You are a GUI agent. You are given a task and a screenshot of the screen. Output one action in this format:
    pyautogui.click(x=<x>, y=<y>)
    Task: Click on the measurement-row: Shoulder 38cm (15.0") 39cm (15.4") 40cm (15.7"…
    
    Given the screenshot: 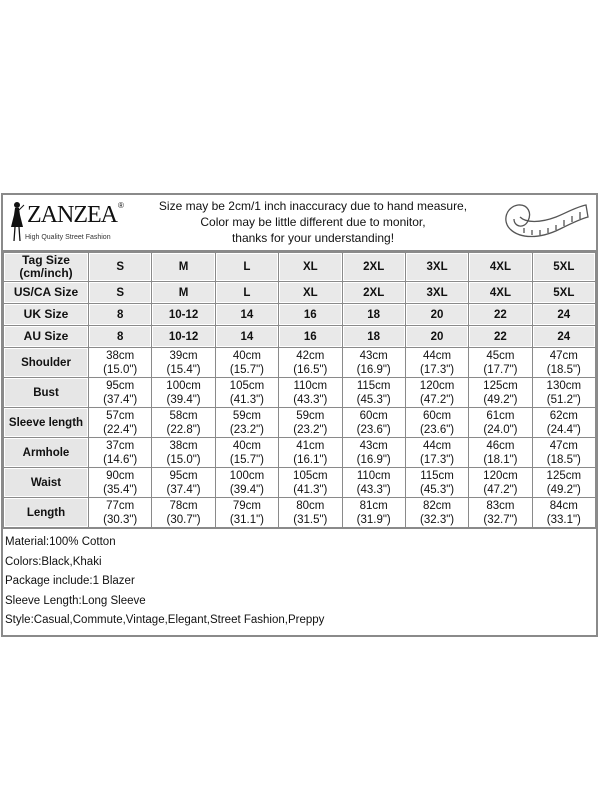 What is the action you would take?
    pyautogui.click(x=300, y=362)
    